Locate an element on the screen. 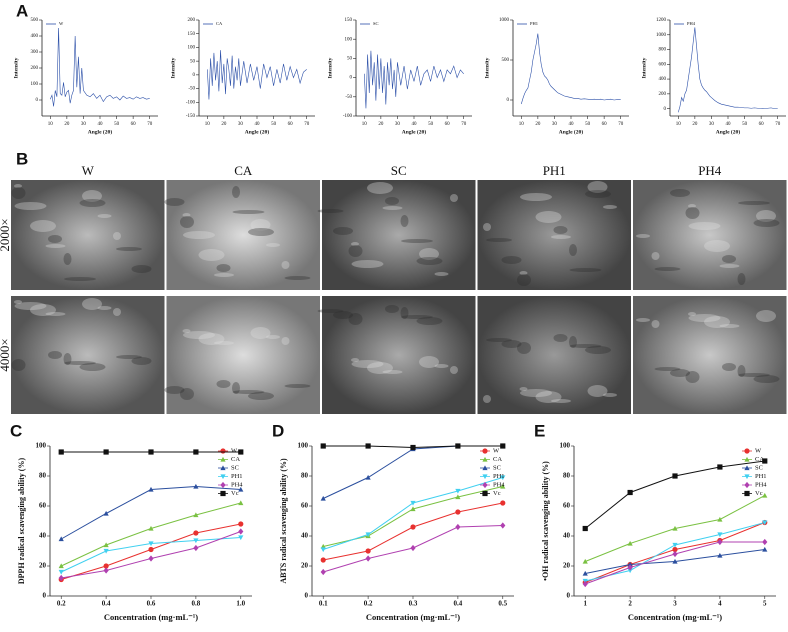 The height and width of the screenshot is (632, 788). y-tick-label: 20 is located at coordinates (567, 566).